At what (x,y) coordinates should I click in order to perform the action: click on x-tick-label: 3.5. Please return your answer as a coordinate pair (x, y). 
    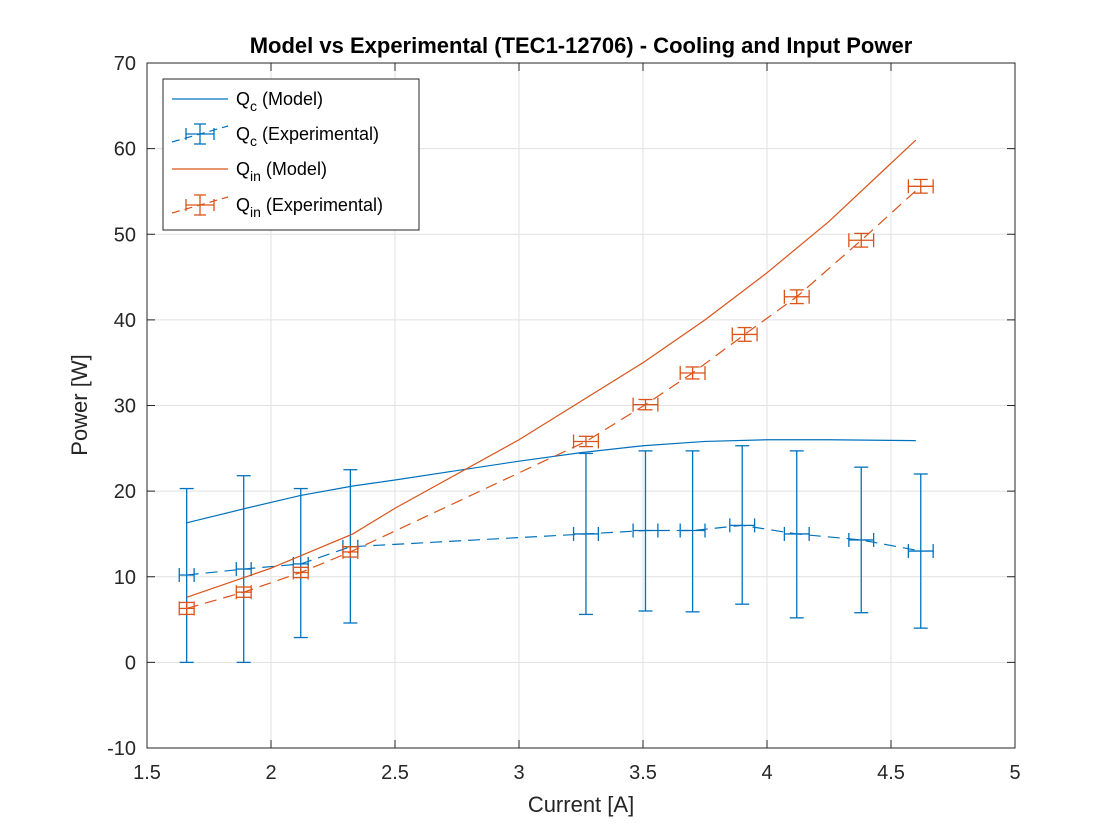
    Looking at the image, I should click on (643, 773).